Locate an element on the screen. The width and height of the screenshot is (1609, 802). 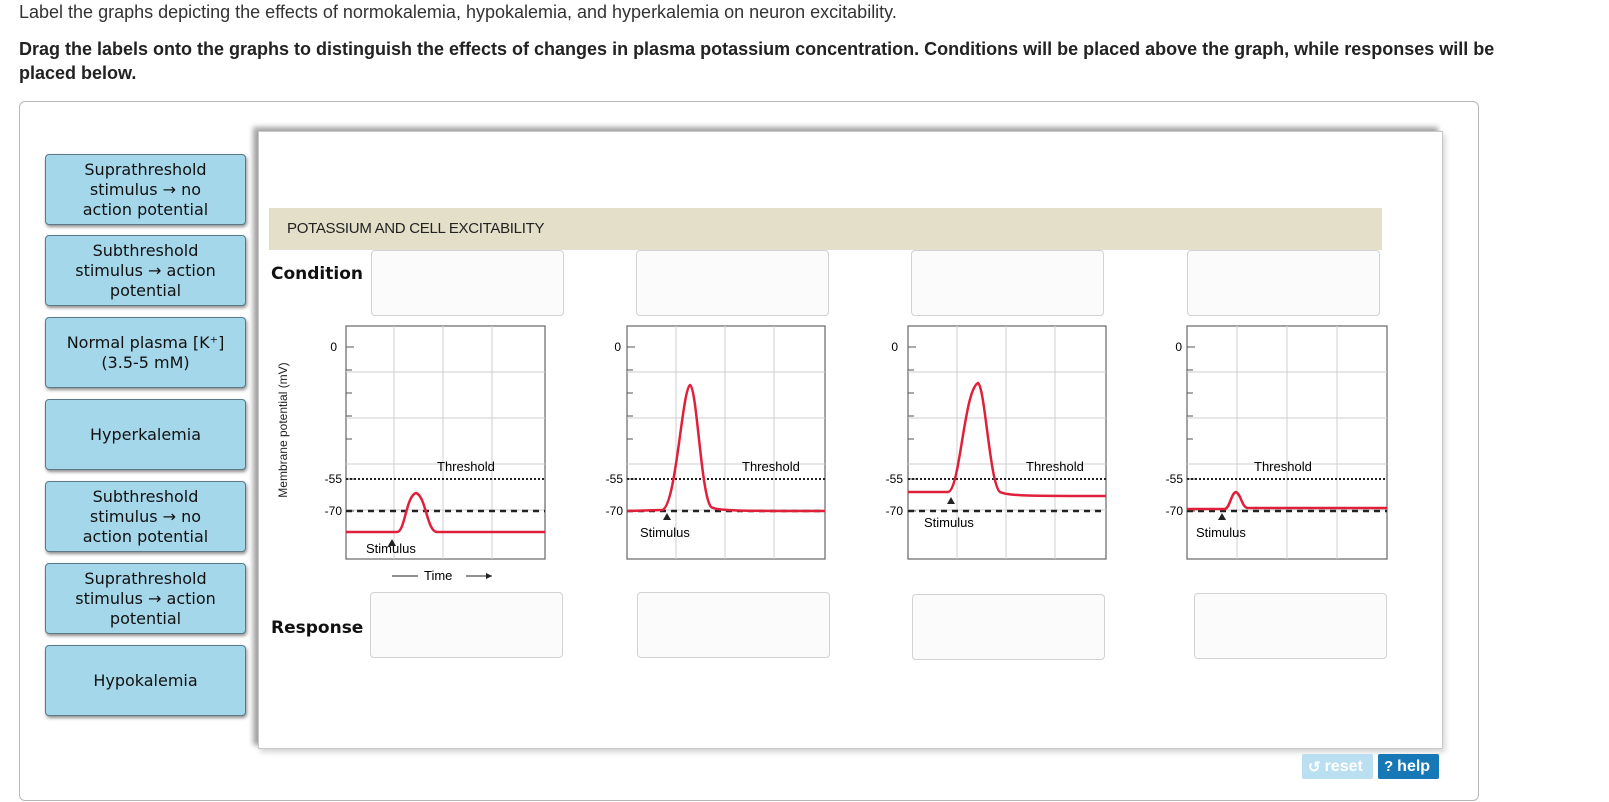
graph-3-stimulus-arrow is located at coordinates (951, 500).